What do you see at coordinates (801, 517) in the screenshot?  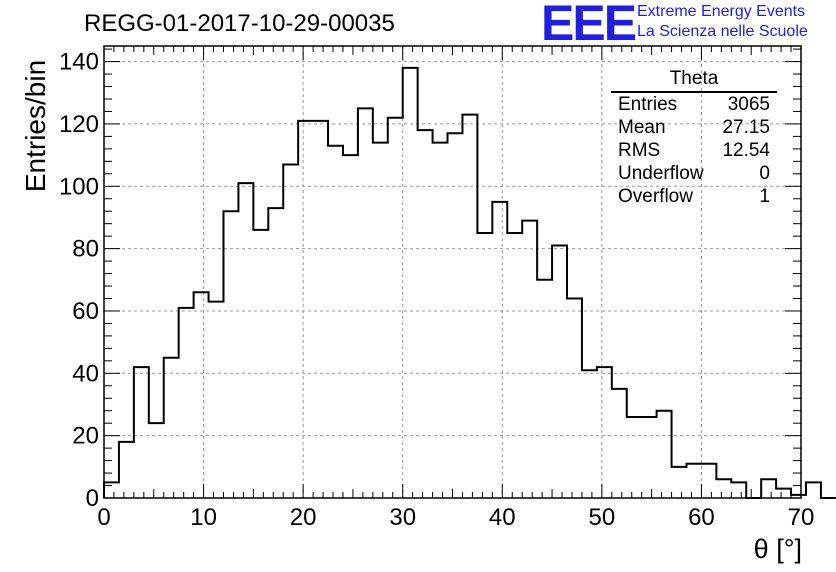 I see `x-tick-label: 70` at bounding box center [801, 517].